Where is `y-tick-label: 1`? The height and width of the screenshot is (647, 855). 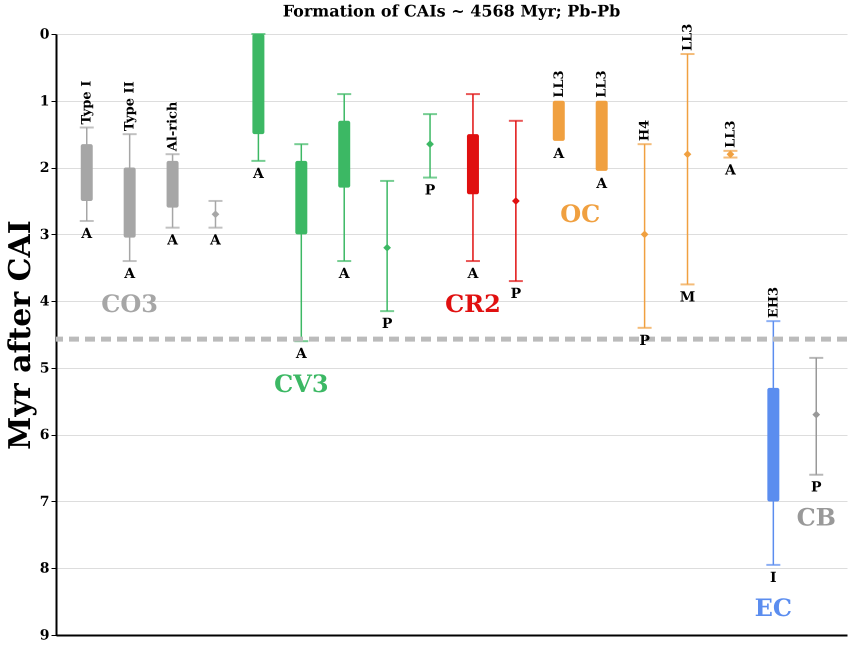 y-tick-label: 1 is located at coordinates (45, 101).